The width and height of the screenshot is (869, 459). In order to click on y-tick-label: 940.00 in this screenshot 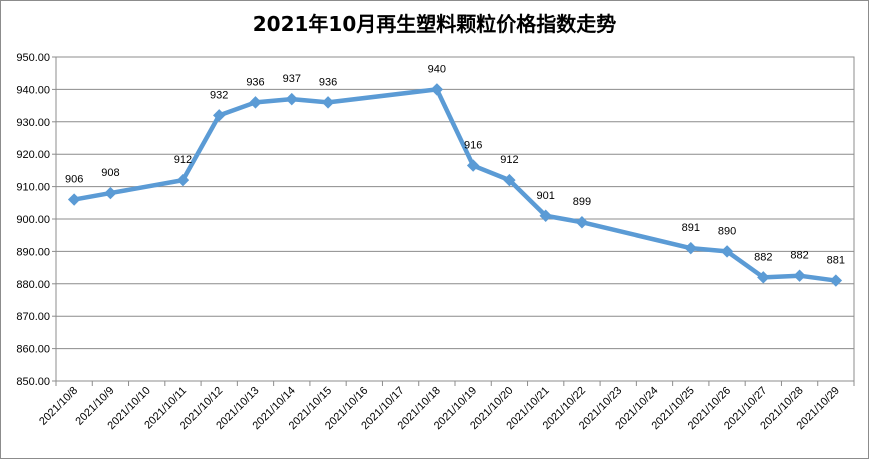, I will do `click(33, 90)`.